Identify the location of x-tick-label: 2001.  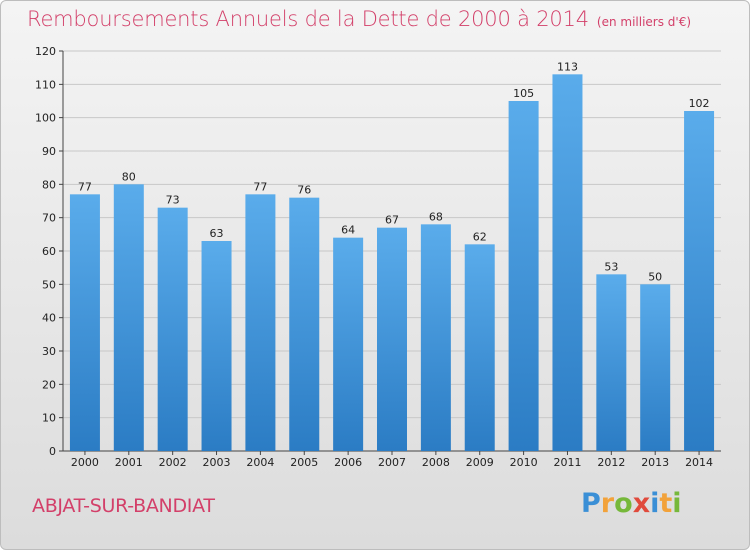
(129, 462).